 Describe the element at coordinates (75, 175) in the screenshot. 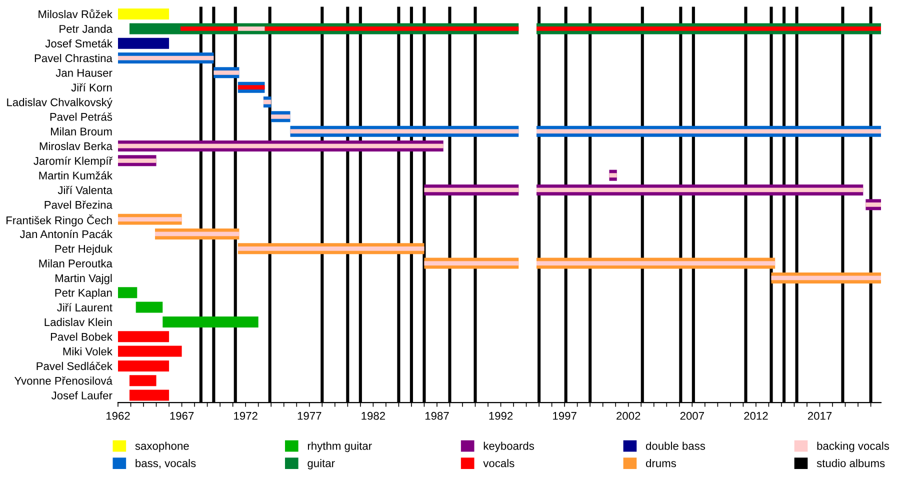

I see `y-tick-label: Martin Kumžák` at that location.